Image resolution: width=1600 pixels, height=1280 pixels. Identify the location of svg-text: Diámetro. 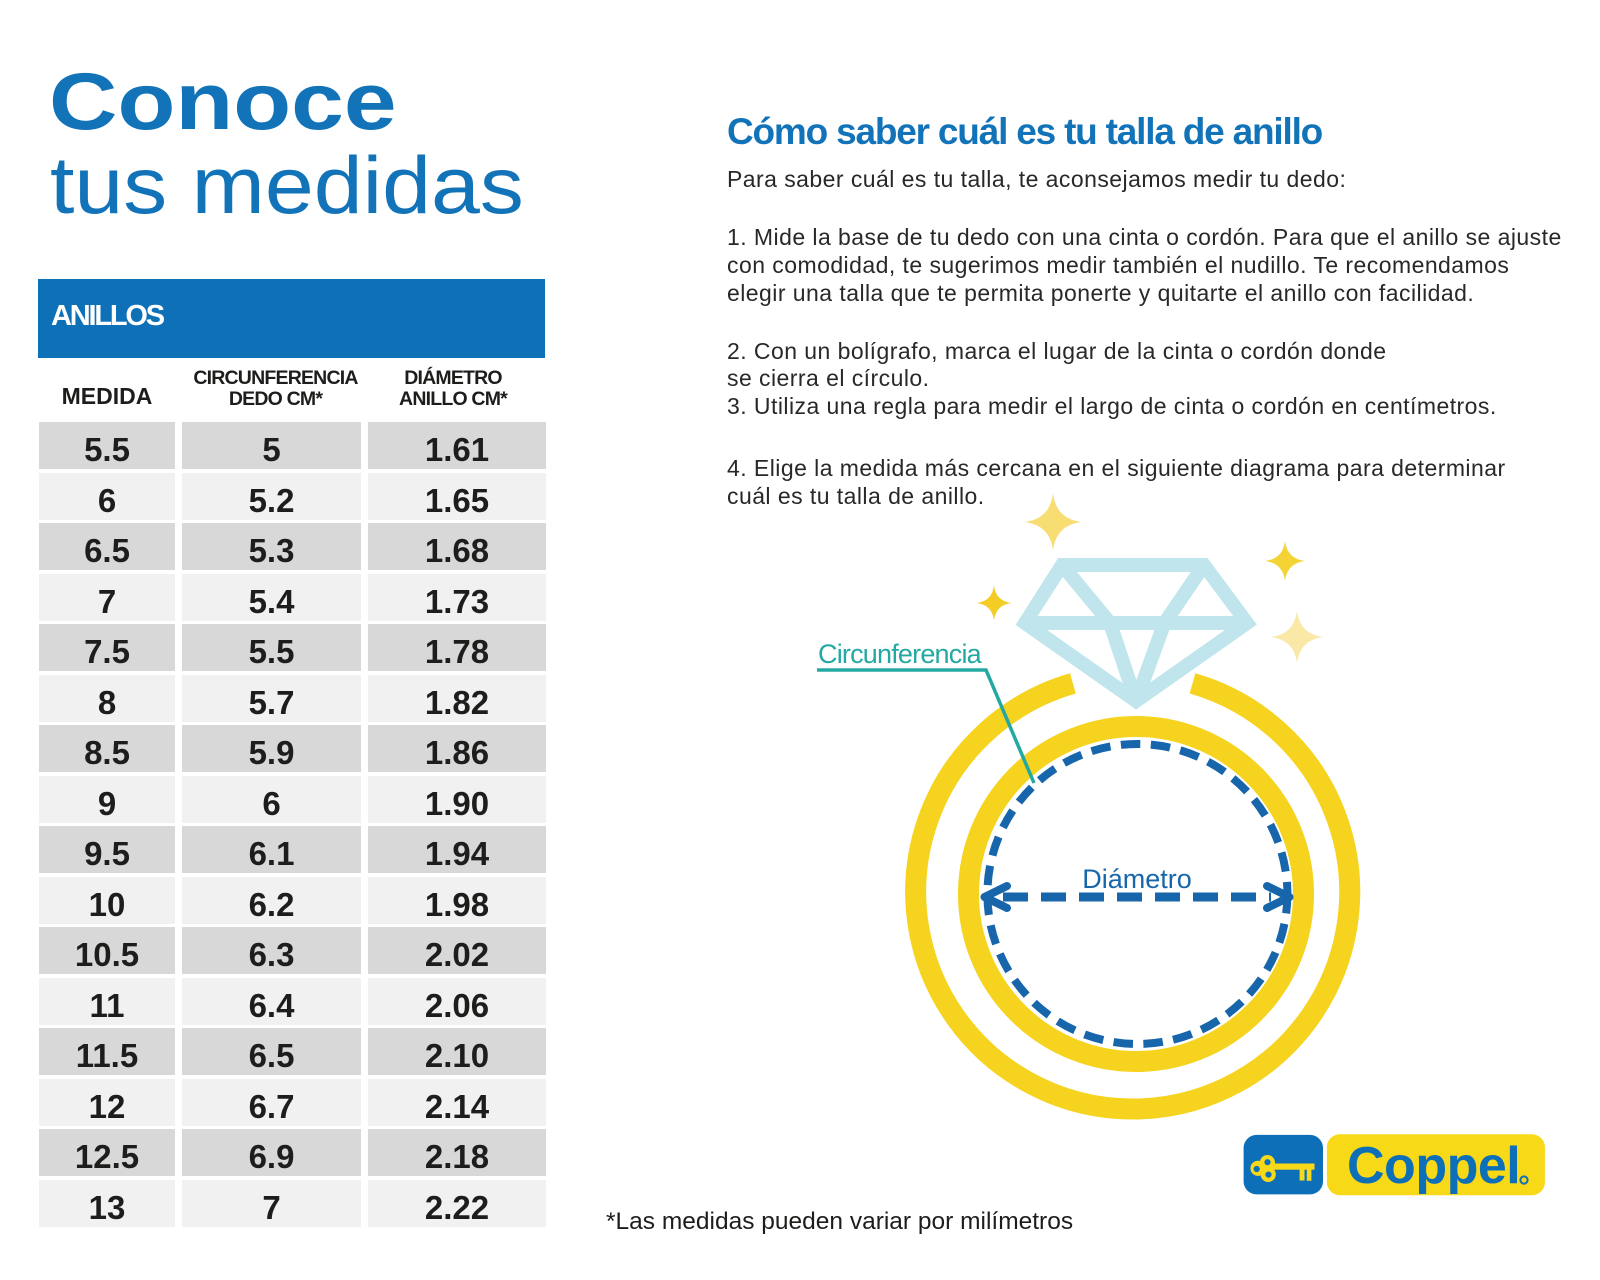
(1137, 879).